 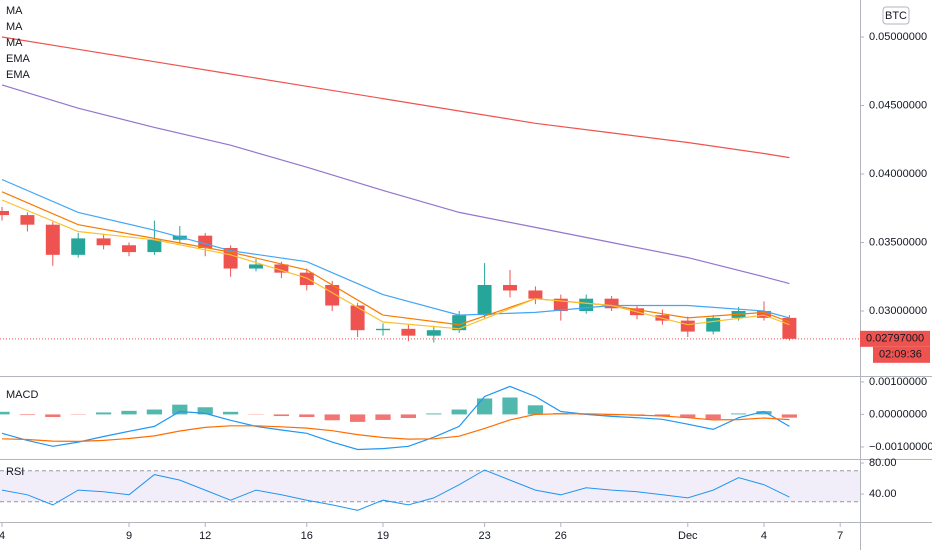 I want to click on currency-badge, so click(x=896, y=15).